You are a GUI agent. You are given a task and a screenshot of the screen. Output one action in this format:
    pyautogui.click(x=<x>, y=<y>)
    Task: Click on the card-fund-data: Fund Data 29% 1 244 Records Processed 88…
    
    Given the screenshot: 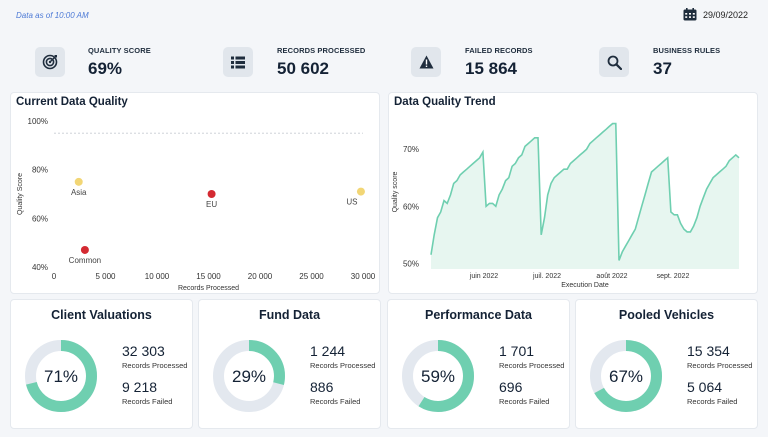 What is the action you would take?
    pyautogui.click(x=289, y=364)
    